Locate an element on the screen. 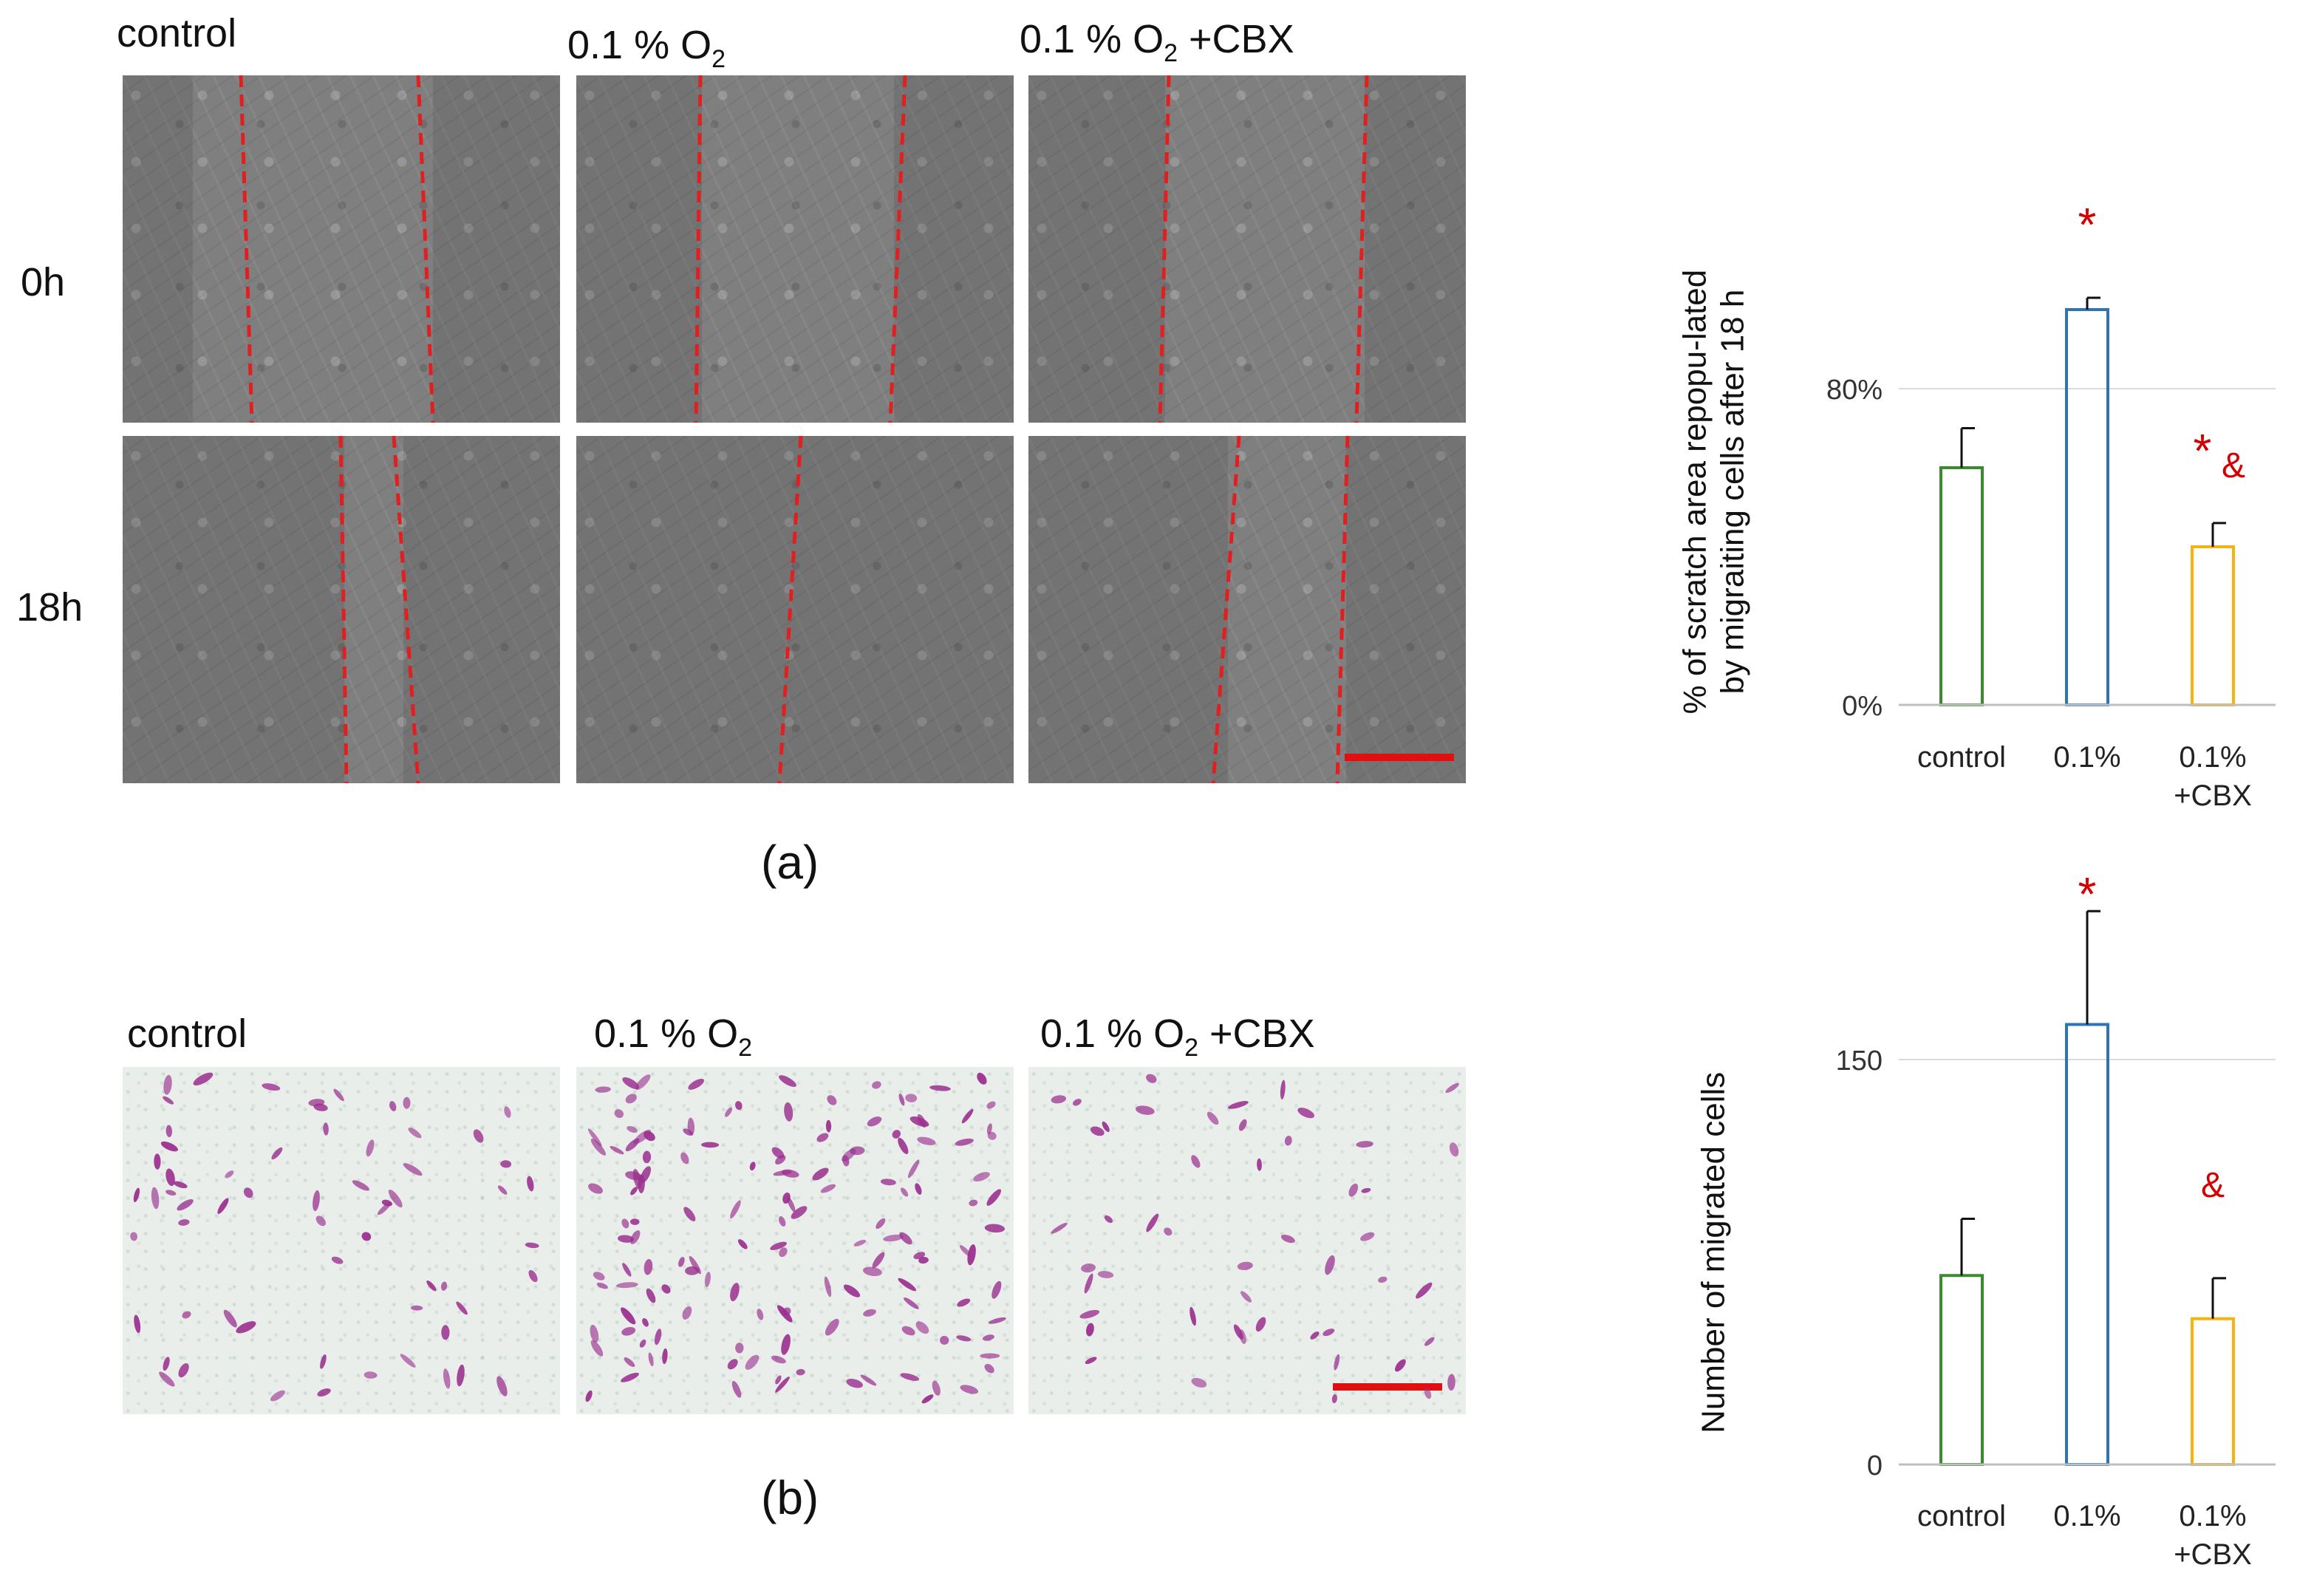 Image resolution: width=2314 pixels, height=1596 pixels. x-tick-label: control is located at coordinates (1962, 1516).